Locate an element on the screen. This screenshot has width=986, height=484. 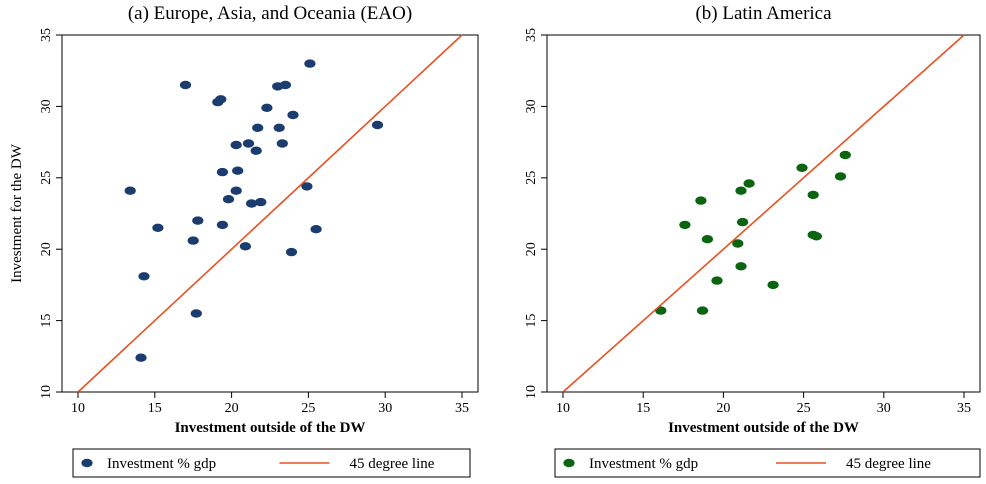
chart-title: (a) Europe, Asia, and Oceania (EAO) is located at coordinates (270, 13).